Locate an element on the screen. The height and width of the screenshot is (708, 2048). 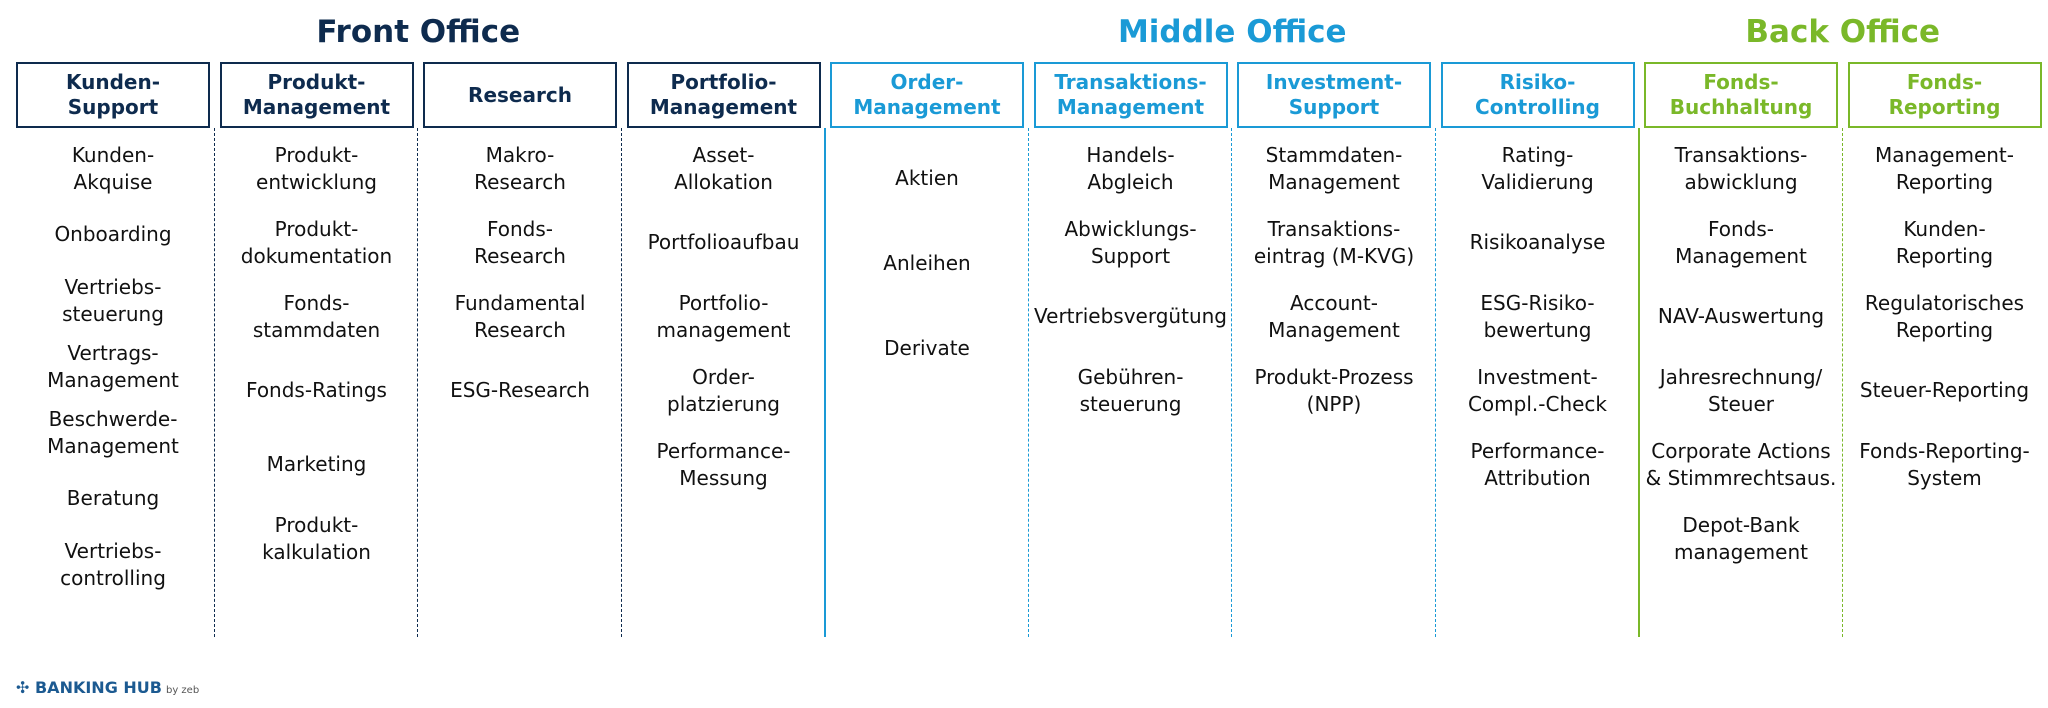
item: Fonds- stammdaten is located at coordinates (316, 316).